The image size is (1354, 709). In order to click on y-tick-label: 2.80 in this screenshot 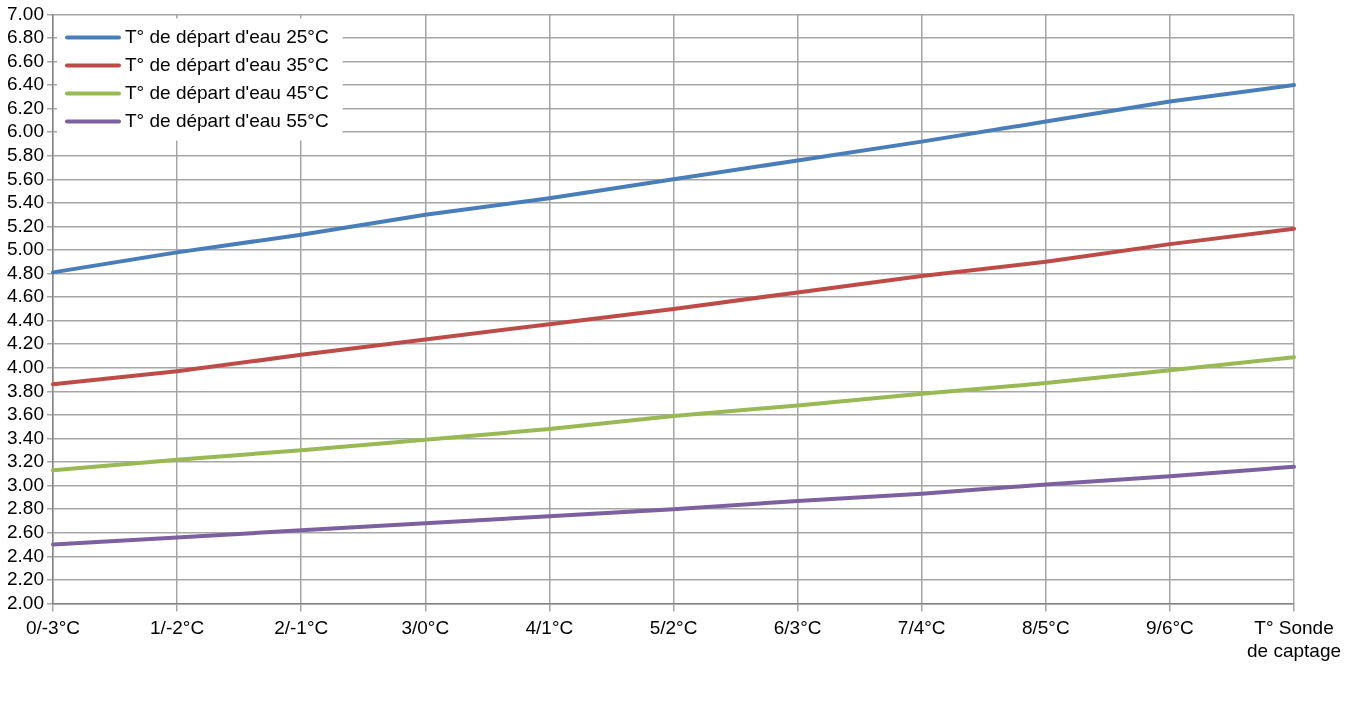, I will do `click(25, 508)`.